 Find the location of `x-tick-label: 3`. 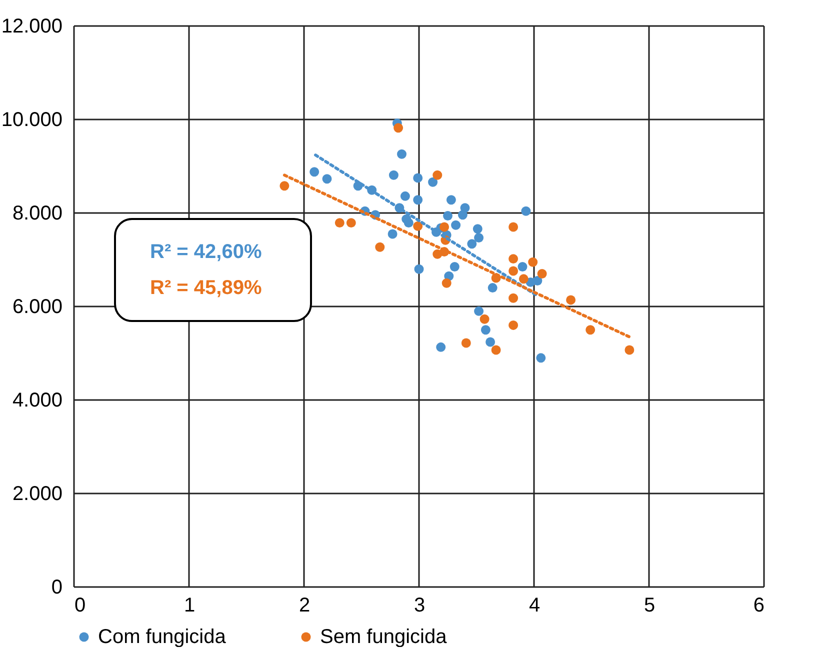

x-tick-label: 3 is located at coordinates (420, 605).